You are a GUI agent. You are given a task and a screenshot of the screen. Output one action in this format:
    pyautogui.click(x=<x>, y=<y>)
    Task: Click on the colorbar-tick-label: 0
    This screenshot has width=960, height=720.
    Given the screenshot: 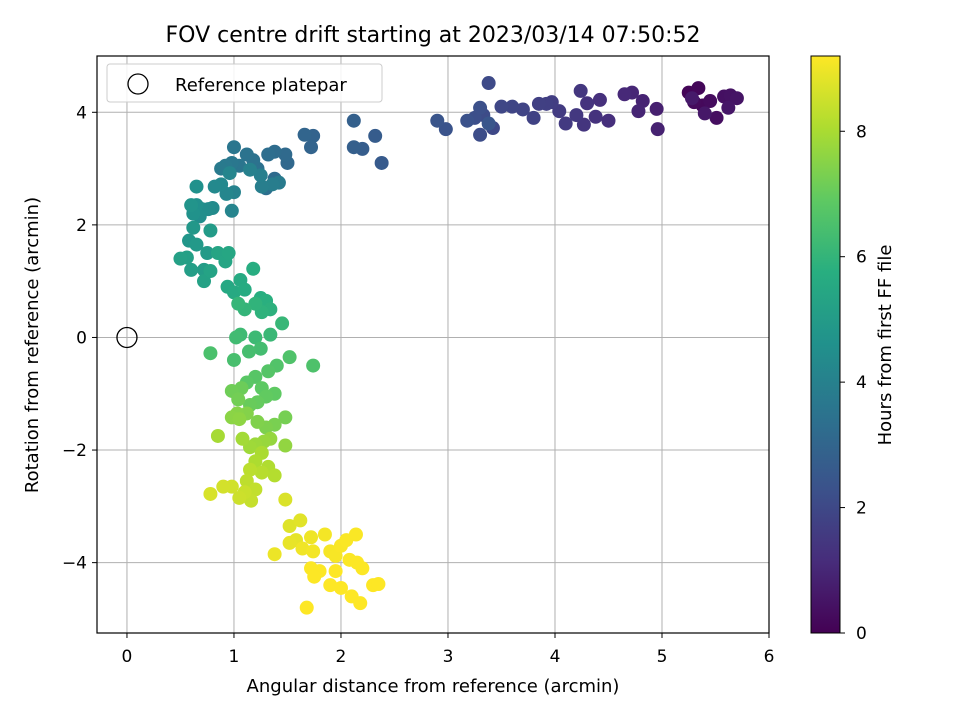 What is the action you would take?
    pyautogui.click(x=861, y=634)
    